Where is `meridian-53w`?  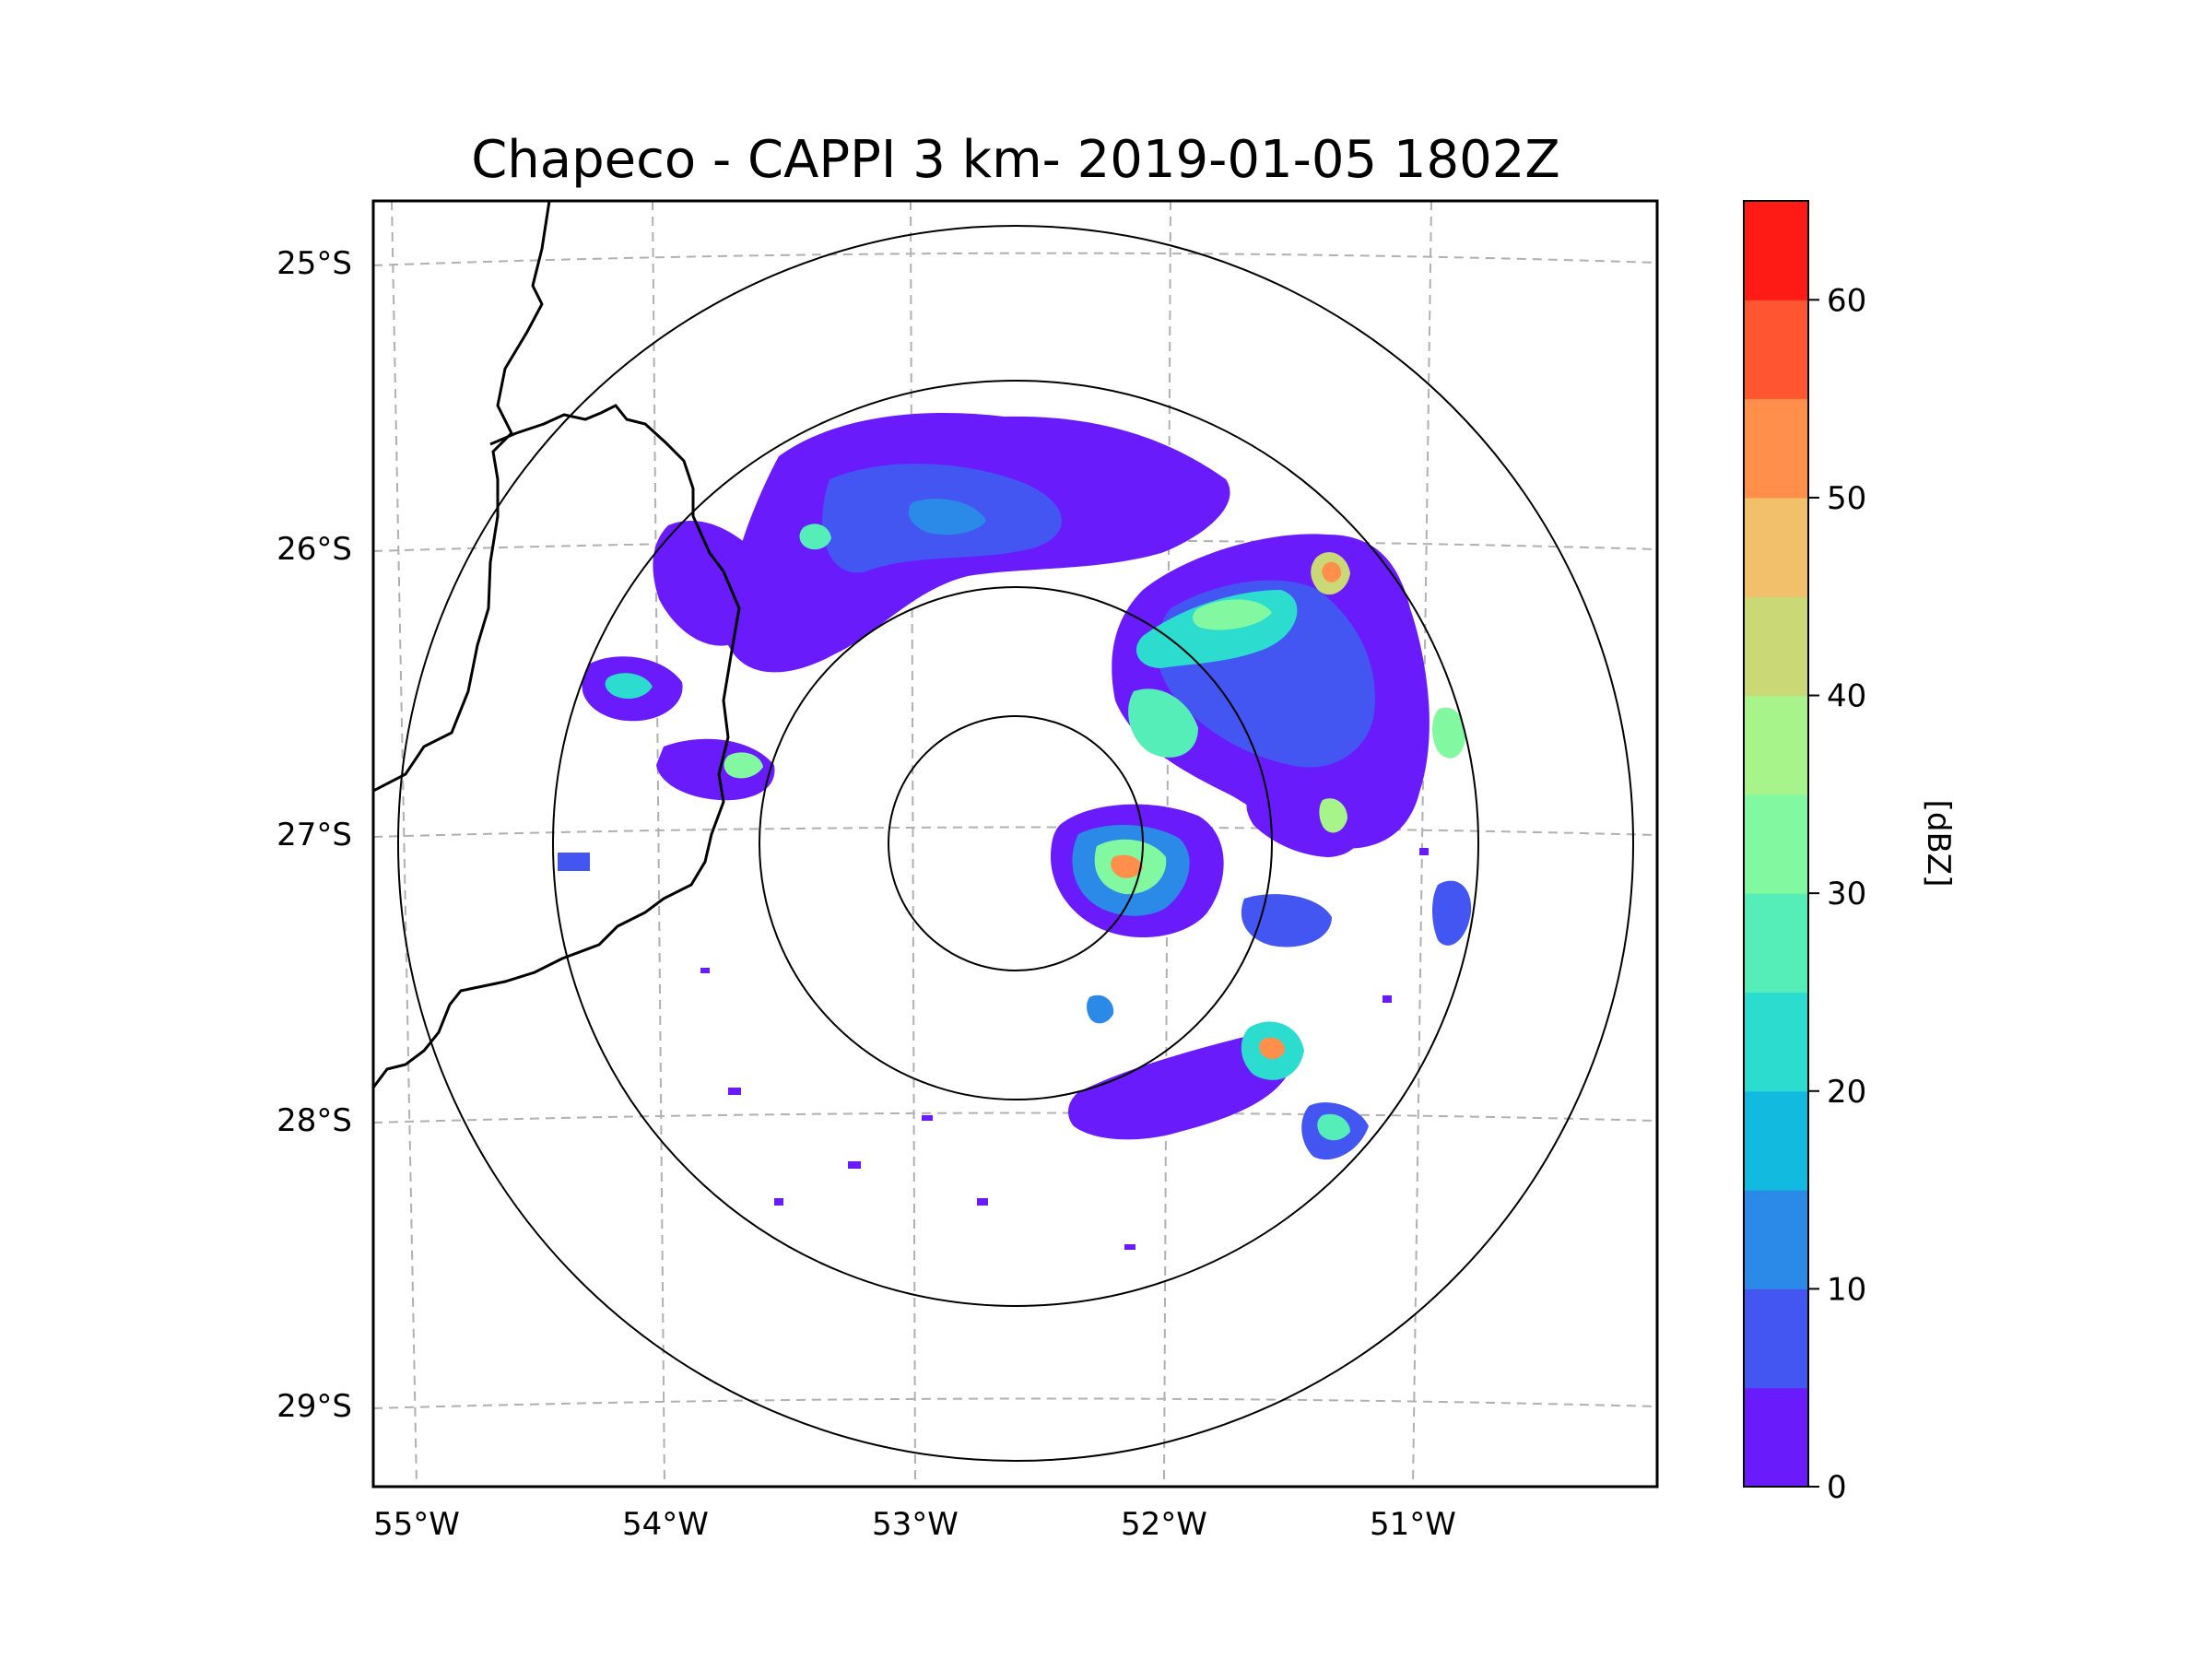
meridian-53w is located at coordinates (913, 844).